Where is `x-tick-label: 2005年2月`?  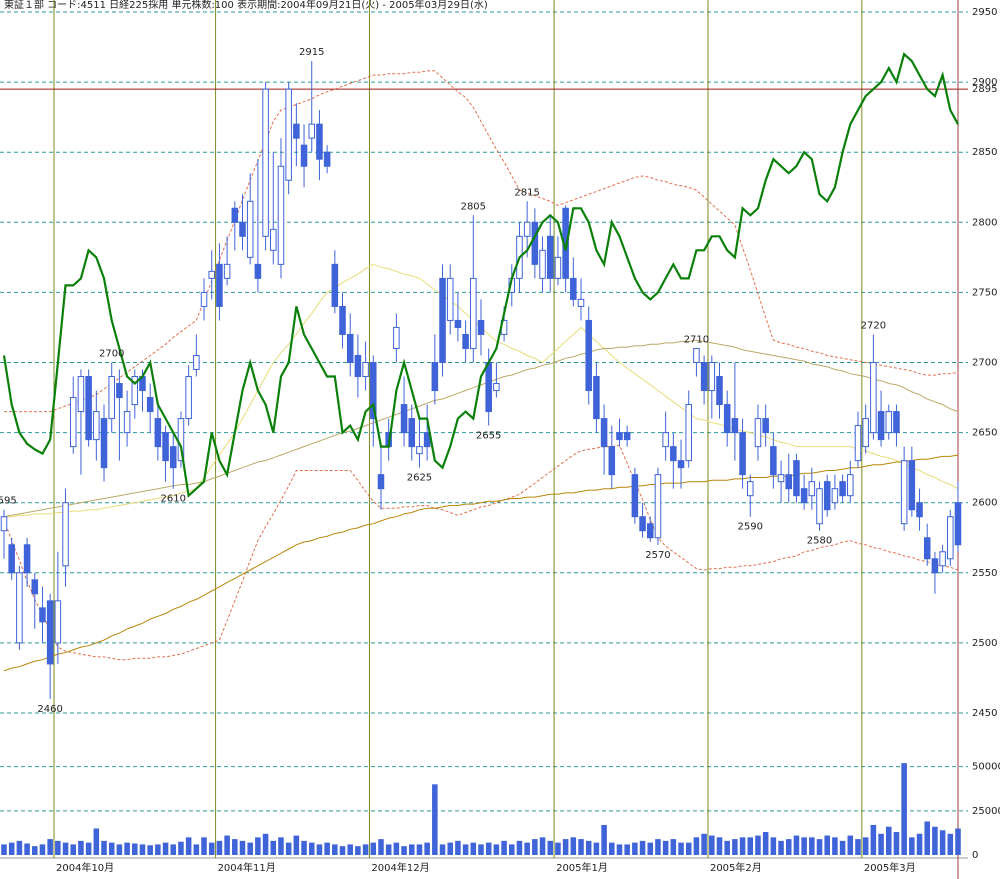
x-tick-label: 2005年2月 is located at coordinates (736, 867).